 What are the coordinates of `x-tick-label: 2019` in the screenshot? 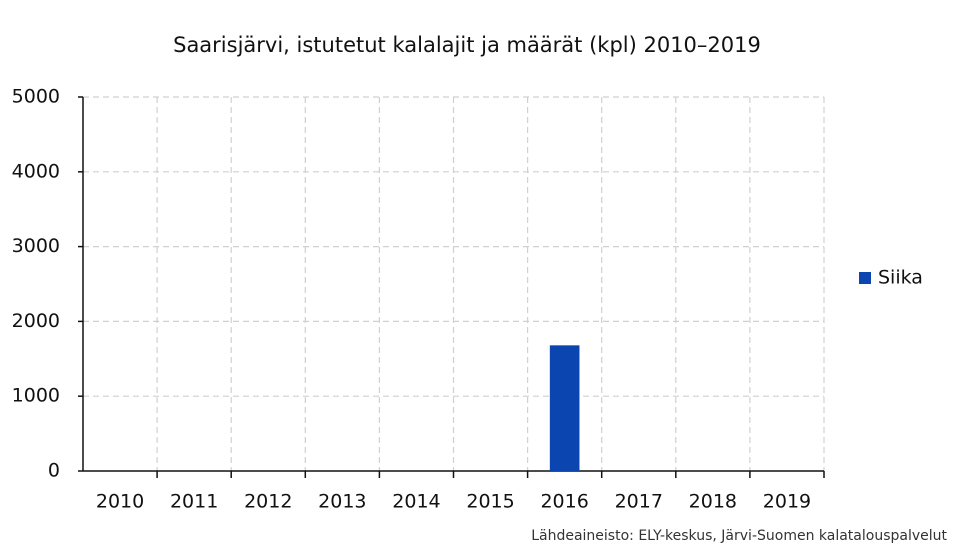 It's located at (787, 502).